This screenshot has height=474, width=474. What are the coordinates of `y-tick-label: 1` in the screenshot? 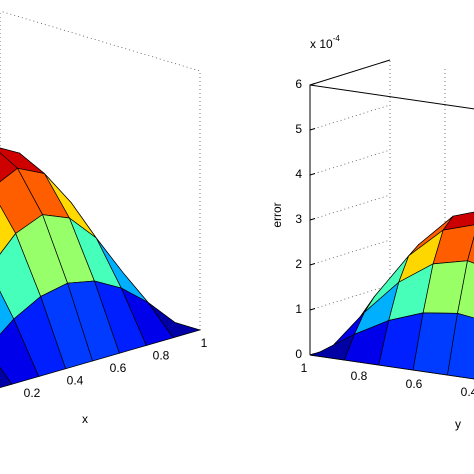 It's located at (304, 368).